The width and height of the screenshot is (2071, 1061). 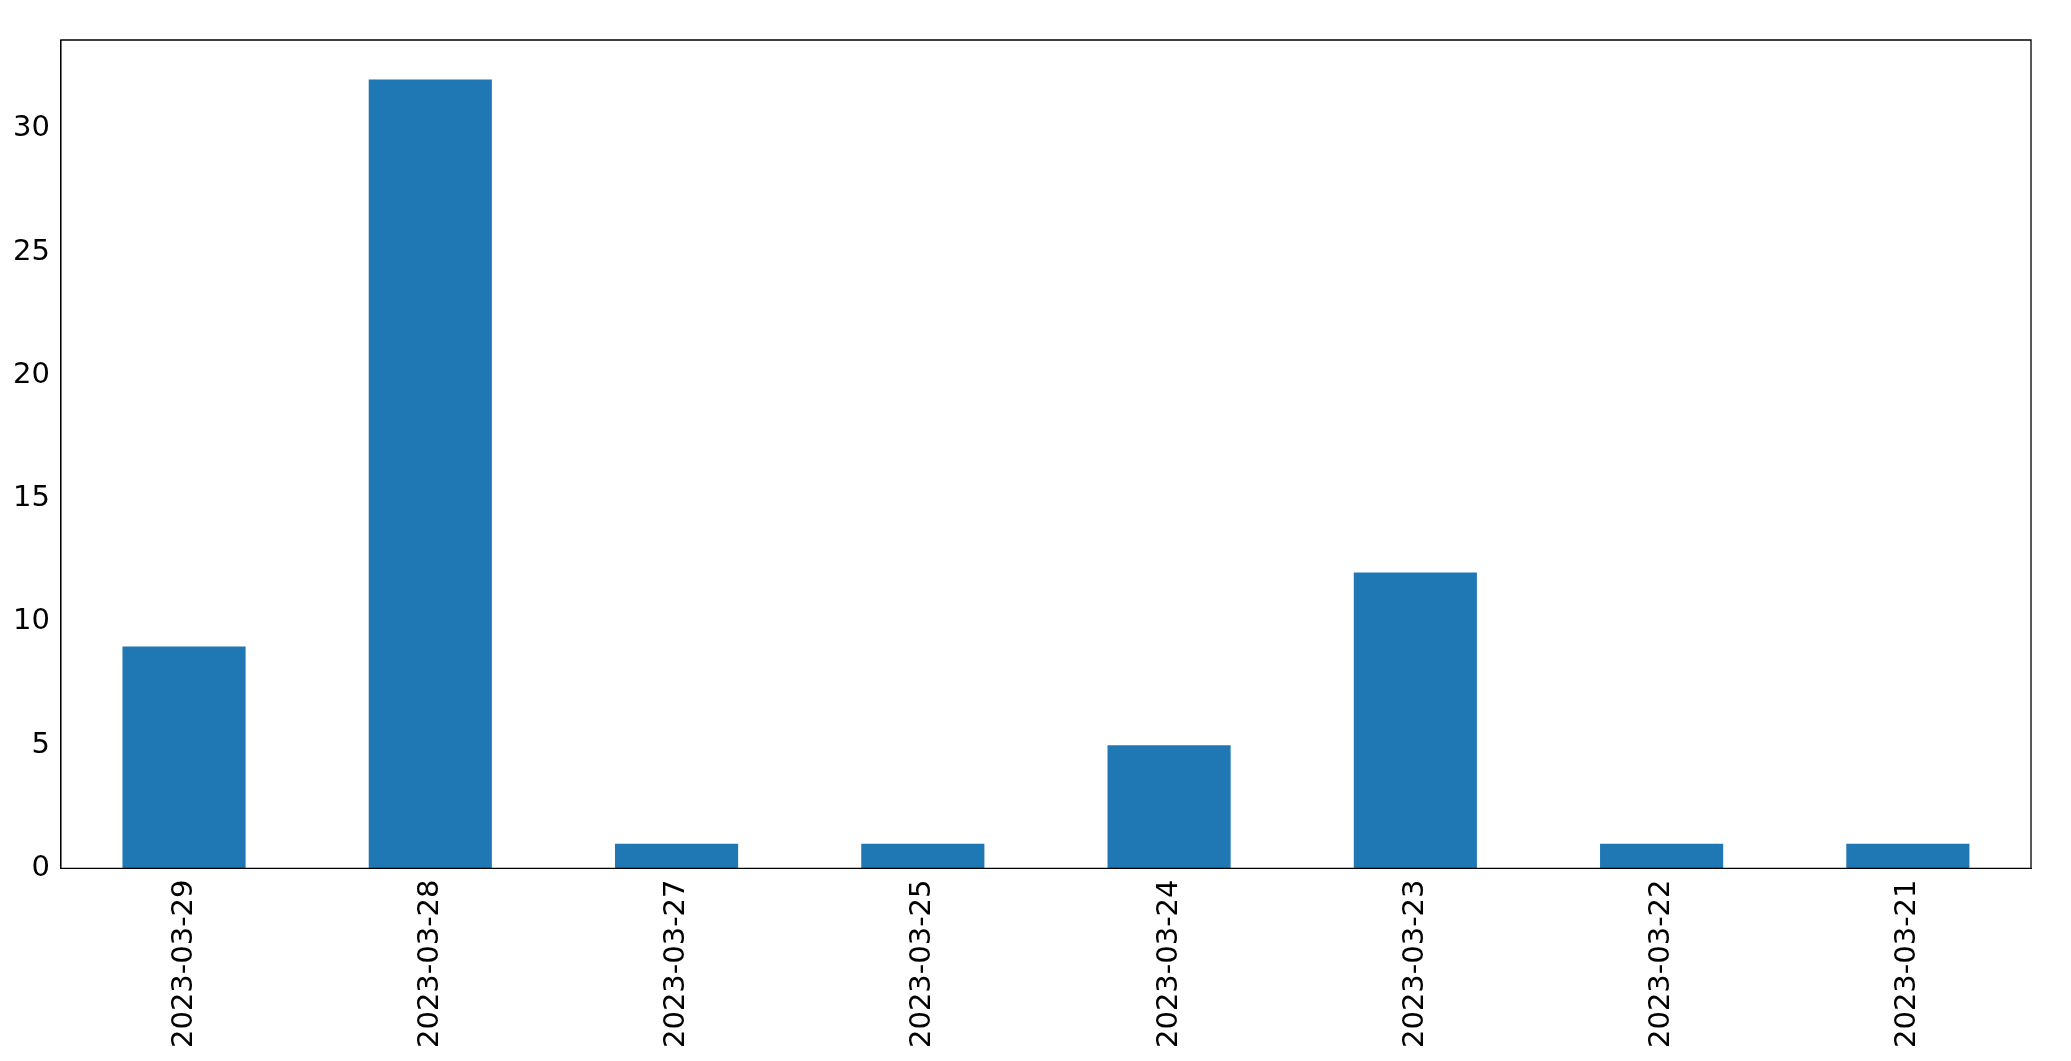 What do you see at coordinates (31, 372) in the screenshot?
I see `y-tick-label: 20` at bounding box center [31, 372].